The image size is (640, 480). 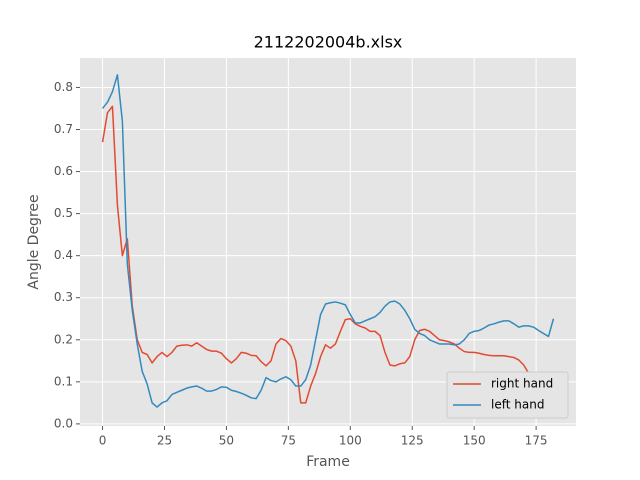 I want to click on x-tick-label: 50, so click(x=226, y=441).